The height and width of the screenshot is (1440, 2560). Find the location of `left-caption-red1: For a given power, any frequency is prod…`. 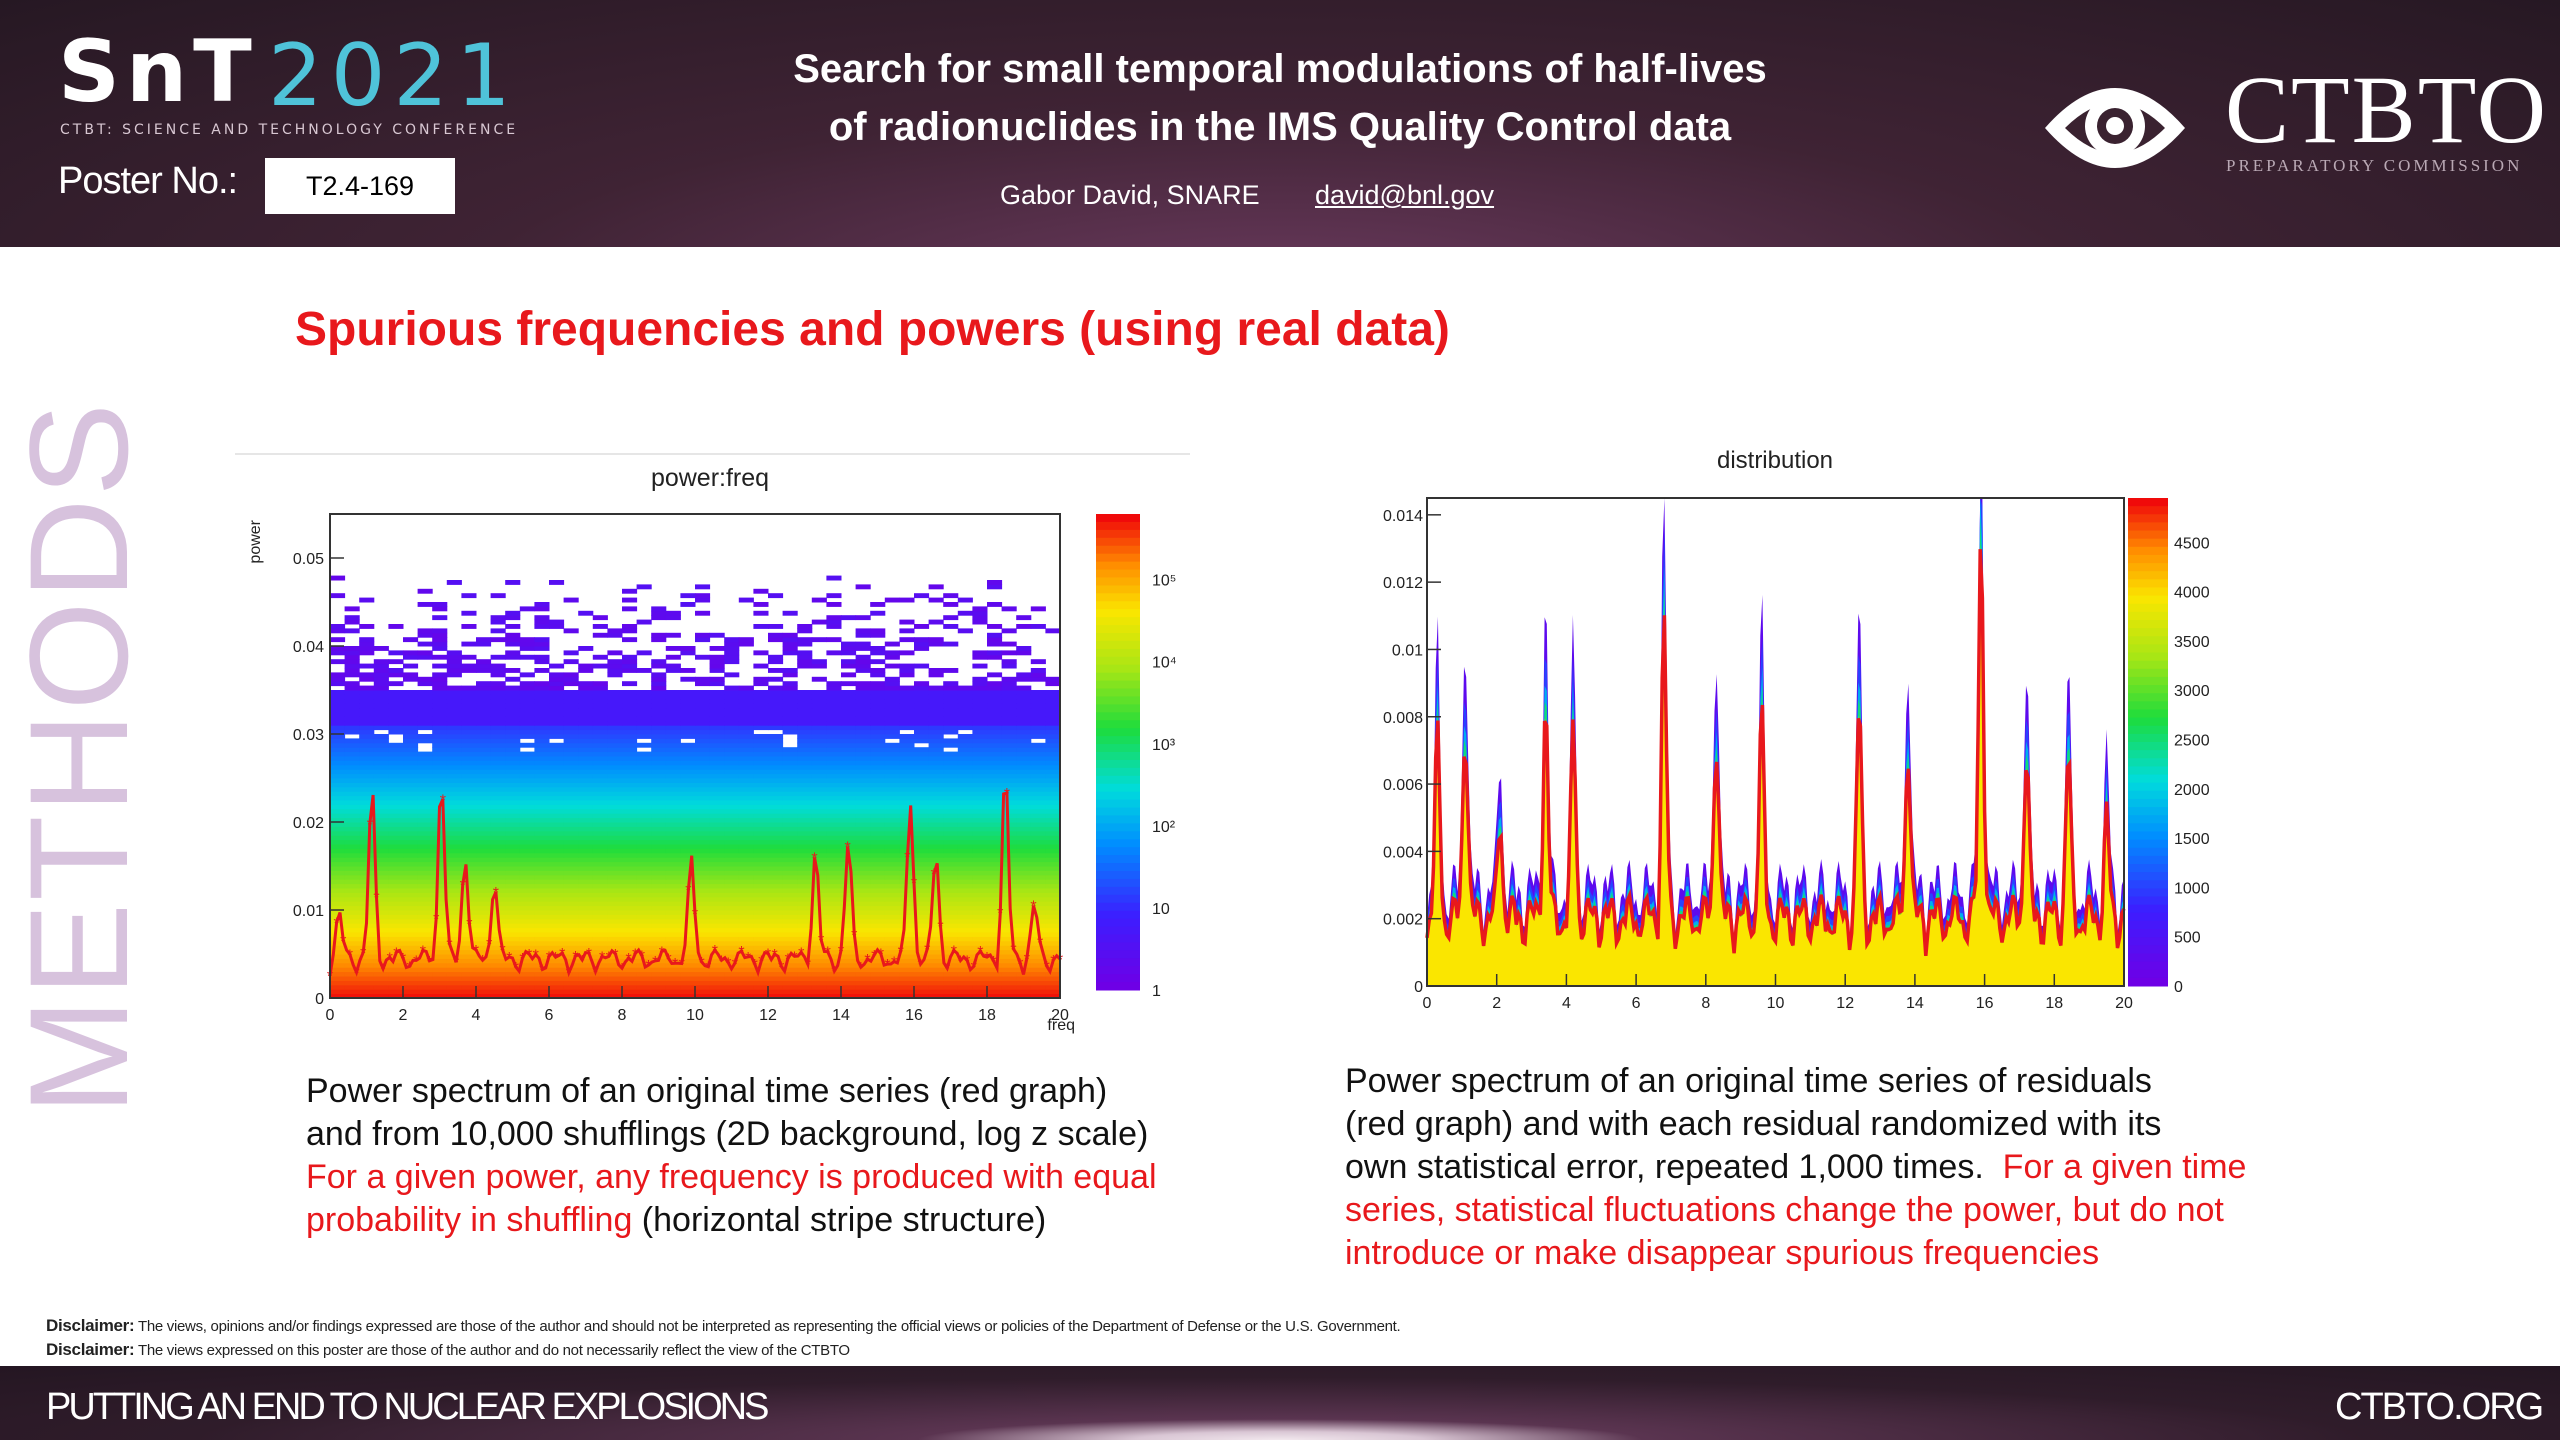

left-caption-red1: For a given power, any frequency is prod… is located at coordinates (731, 1177).